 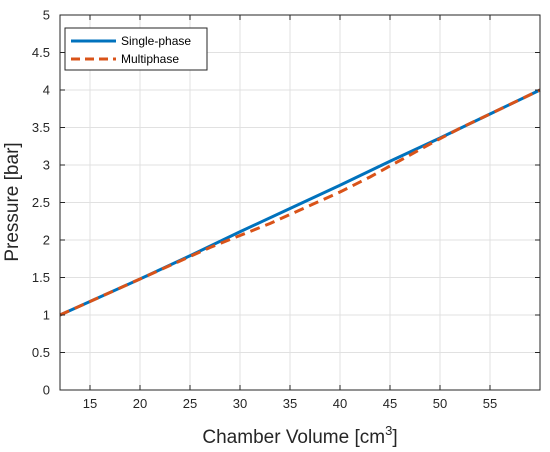 What do you see at coordinates (390, 403) in the screenshot?
I see `x-tick-label: 45` at bounding box center [390, 403].